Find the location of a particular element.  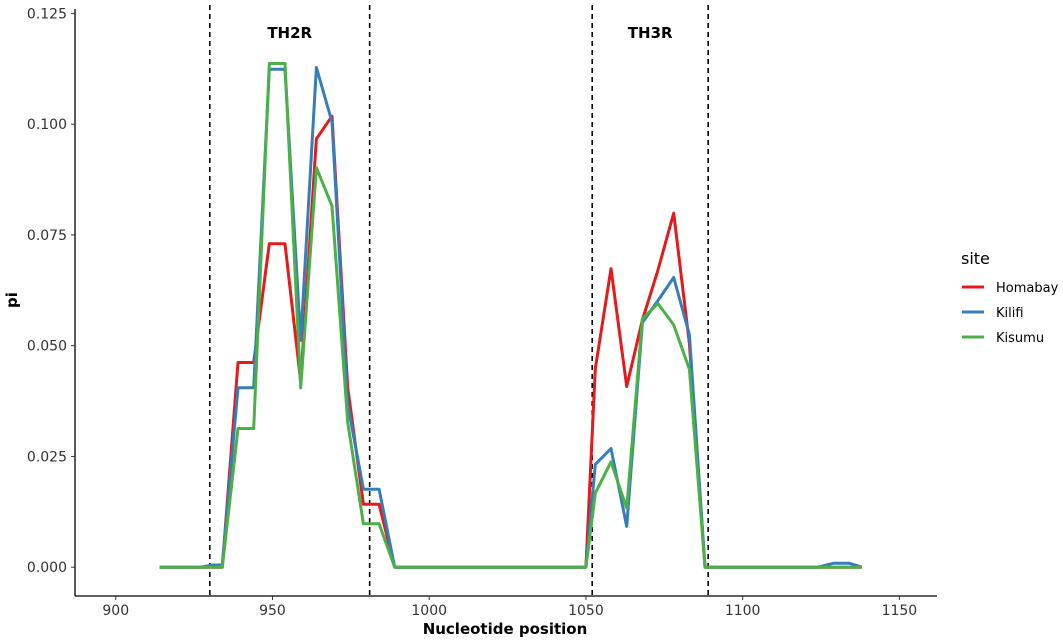

y-axis-title: pi is located at coordinates (12, 300).